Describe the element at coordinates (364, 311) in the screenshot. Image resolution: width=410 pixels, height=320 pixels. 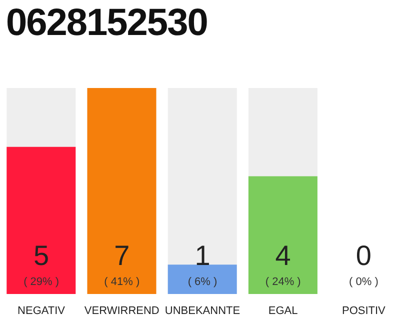
I see `x-tick-label: POSITIV` at that location.